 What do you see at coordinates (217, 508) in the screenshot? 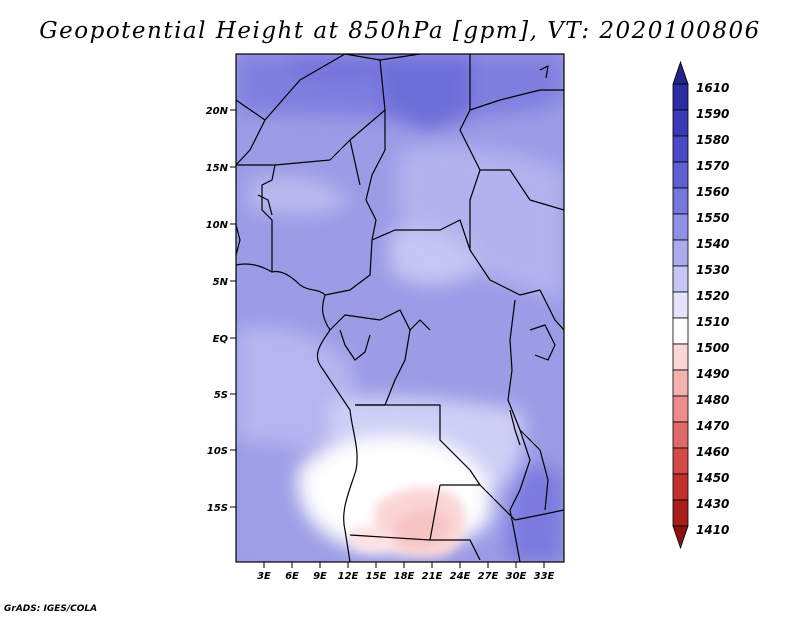
I see `lat-label: 15S` at bounding box center [217, 508].